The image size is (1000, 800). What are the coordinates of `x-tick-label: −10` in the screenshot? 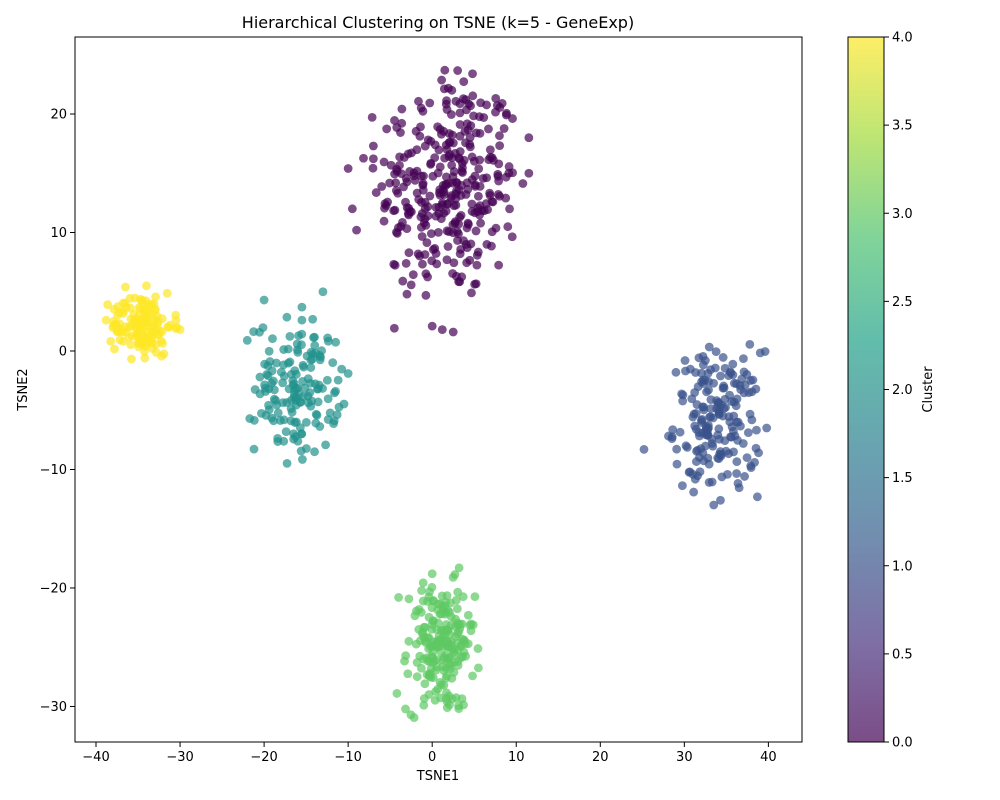 It's located at (347, 757).